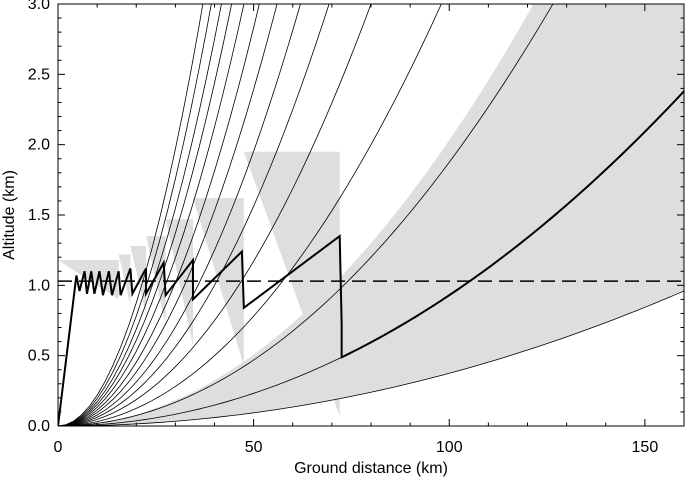 This screenshot has width=691, height=485. I want to click on y-tick-label: 1.5, so click(39, 215).